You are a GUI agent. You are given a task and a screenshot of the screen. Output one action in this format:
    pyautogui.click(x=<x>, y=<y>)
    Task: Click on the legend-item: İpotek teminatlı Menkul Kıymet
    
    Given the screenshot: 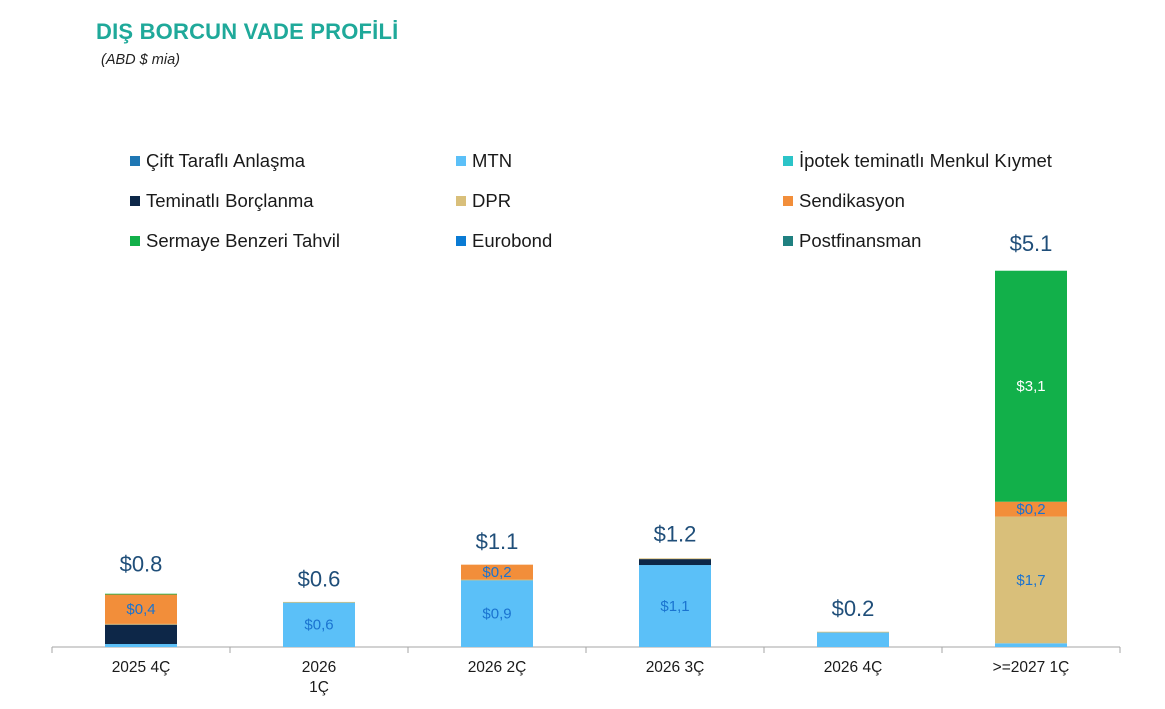 What is the action you would take?
    pyautogui.click(x=917, y=161)
    